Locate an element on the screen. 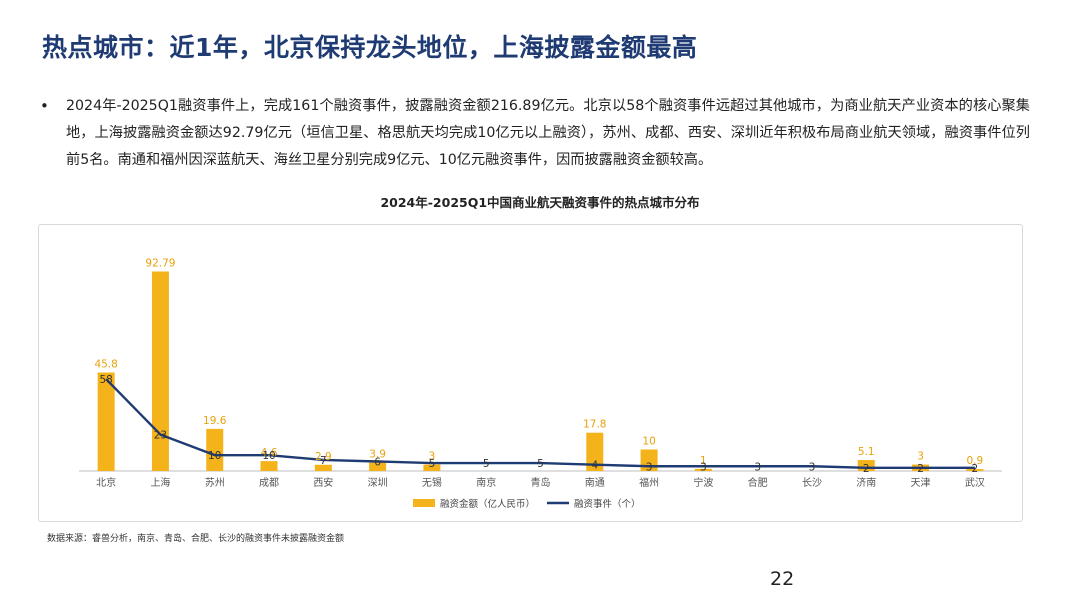  bar-value-label: 3.9 is located at coordinates (377, 455).